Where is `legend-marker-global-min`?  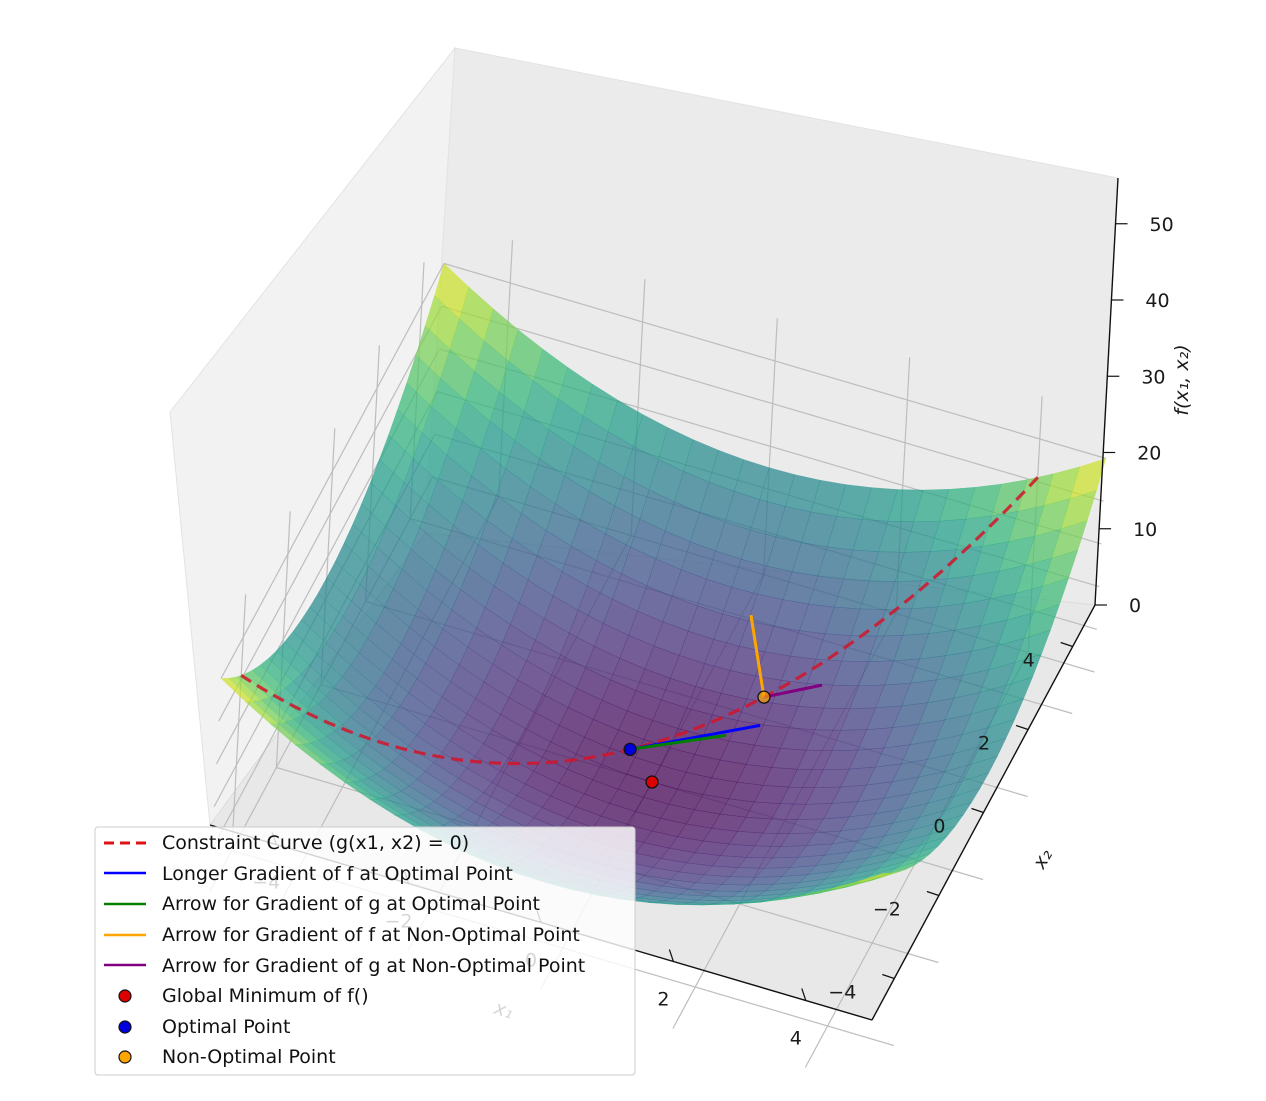 legend-marker-global-min is located at coordinates (125, 996).